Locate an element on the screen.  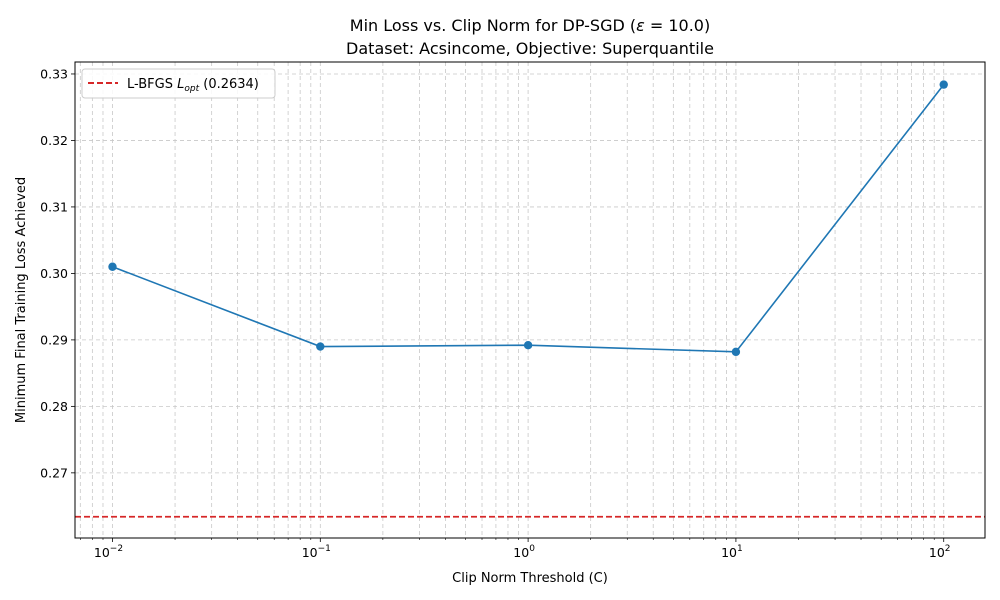
title-epsilon-value: = 10.0) is located at coordinates (677, 25).